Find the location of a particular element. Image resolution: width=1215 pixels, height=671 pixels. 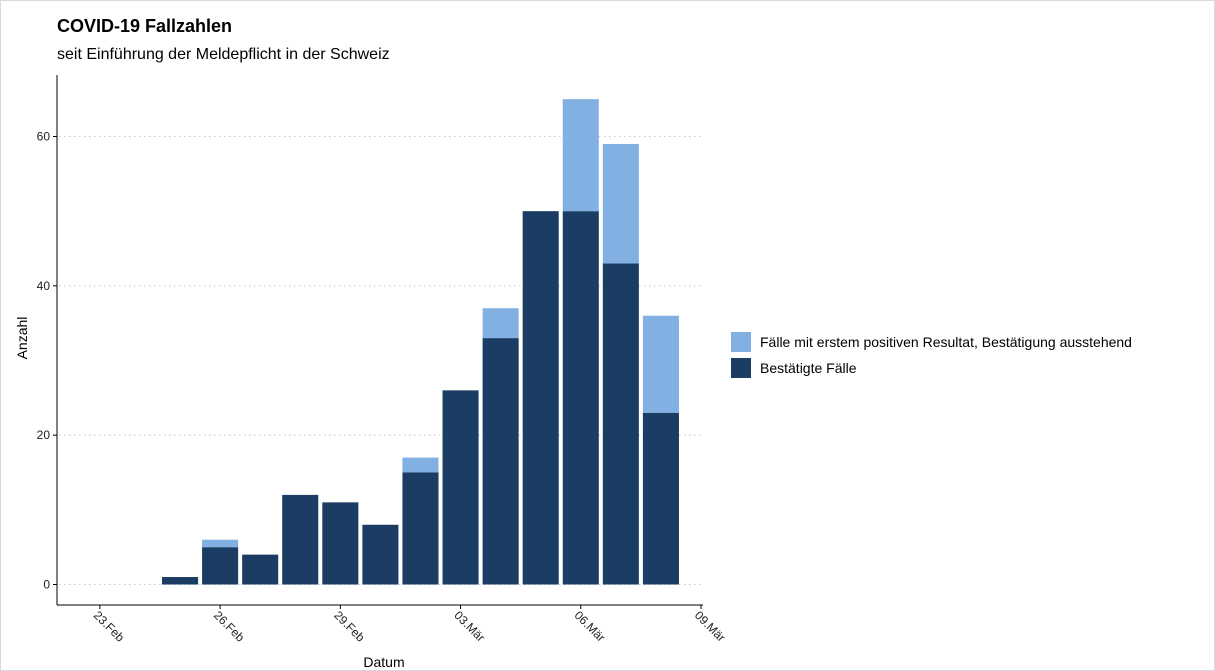

chart-title: COVID-19 Fallzahlen is located at coordinates (145, 26).